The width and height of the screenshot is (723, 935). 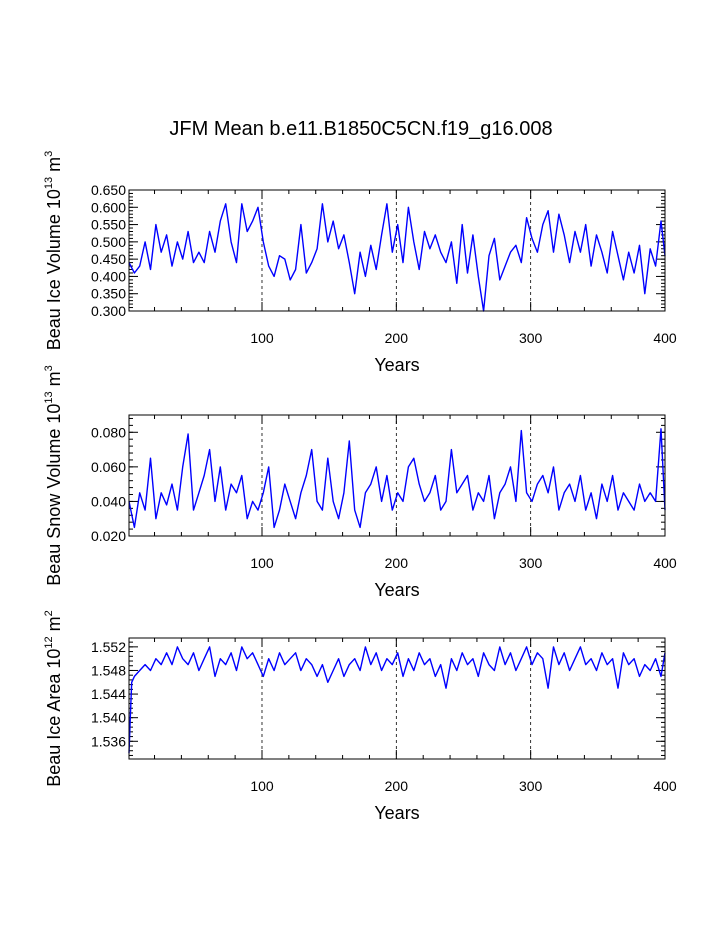 What do you see at coordinates (108, 190) in the screenshot?
I see `ytick-label: 0.650` at bounding box center [108, 190].